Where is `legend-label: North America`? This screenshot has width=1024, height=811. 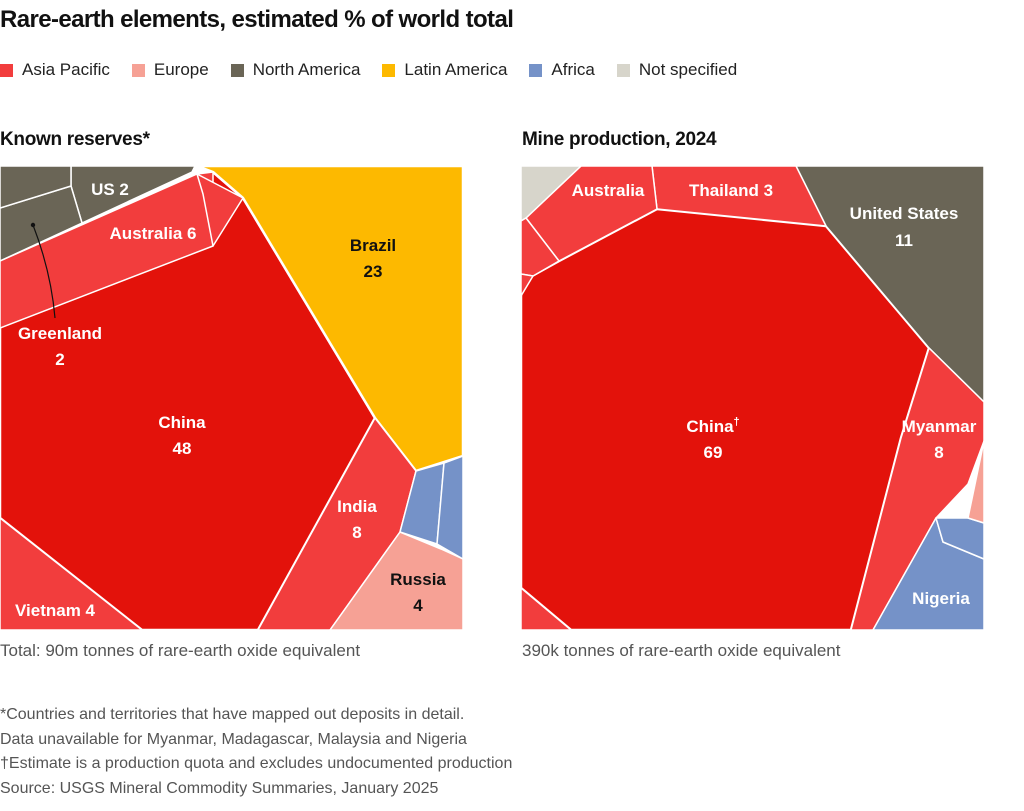 legend-label: North America is located at coordinates (306, 69).